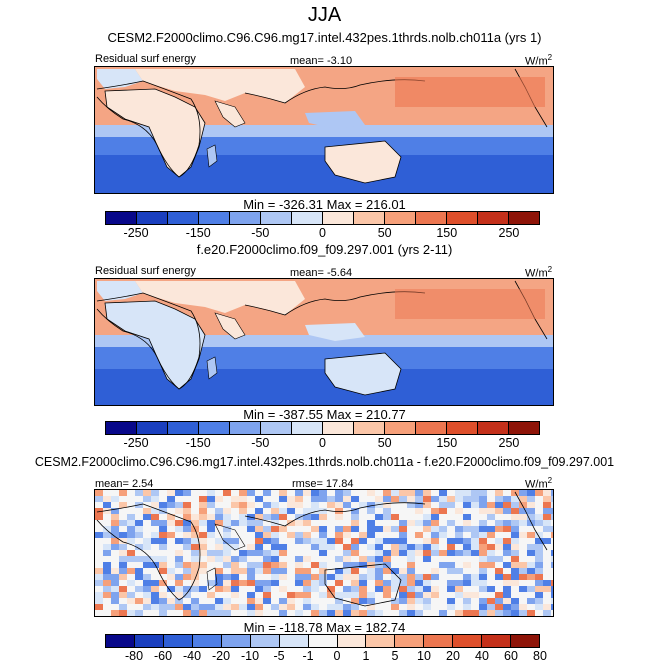 The width and height of the screenshot is (649, 665). What do you see at coordinates (482, 656) in the screenshot?
I see `colorbar-tick-label: 40` at bounding box center [482, 656].